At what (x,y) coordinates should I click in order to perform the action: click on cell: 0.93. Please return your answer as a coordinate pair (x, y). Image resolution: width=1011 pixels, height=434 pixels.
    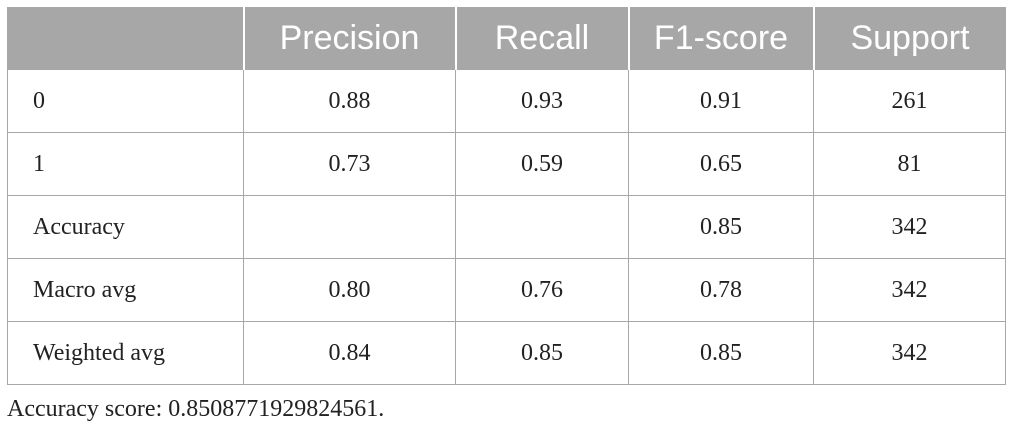
    Looking at the image, I should click on (542, 101).